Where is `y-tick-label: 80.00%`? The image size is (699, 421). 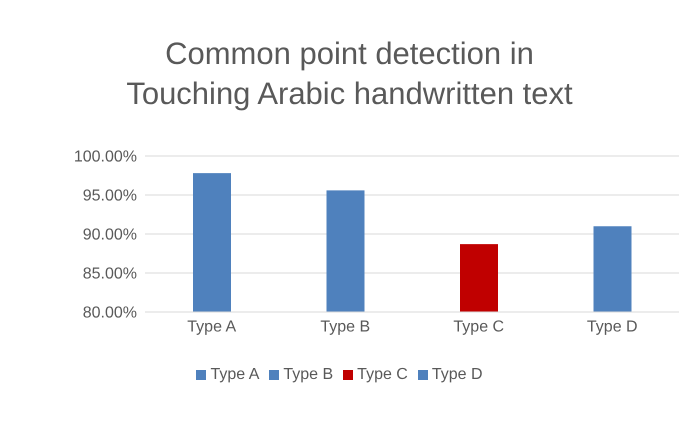
y-tick-label: 80.00% is located at coordinates (109, 313).